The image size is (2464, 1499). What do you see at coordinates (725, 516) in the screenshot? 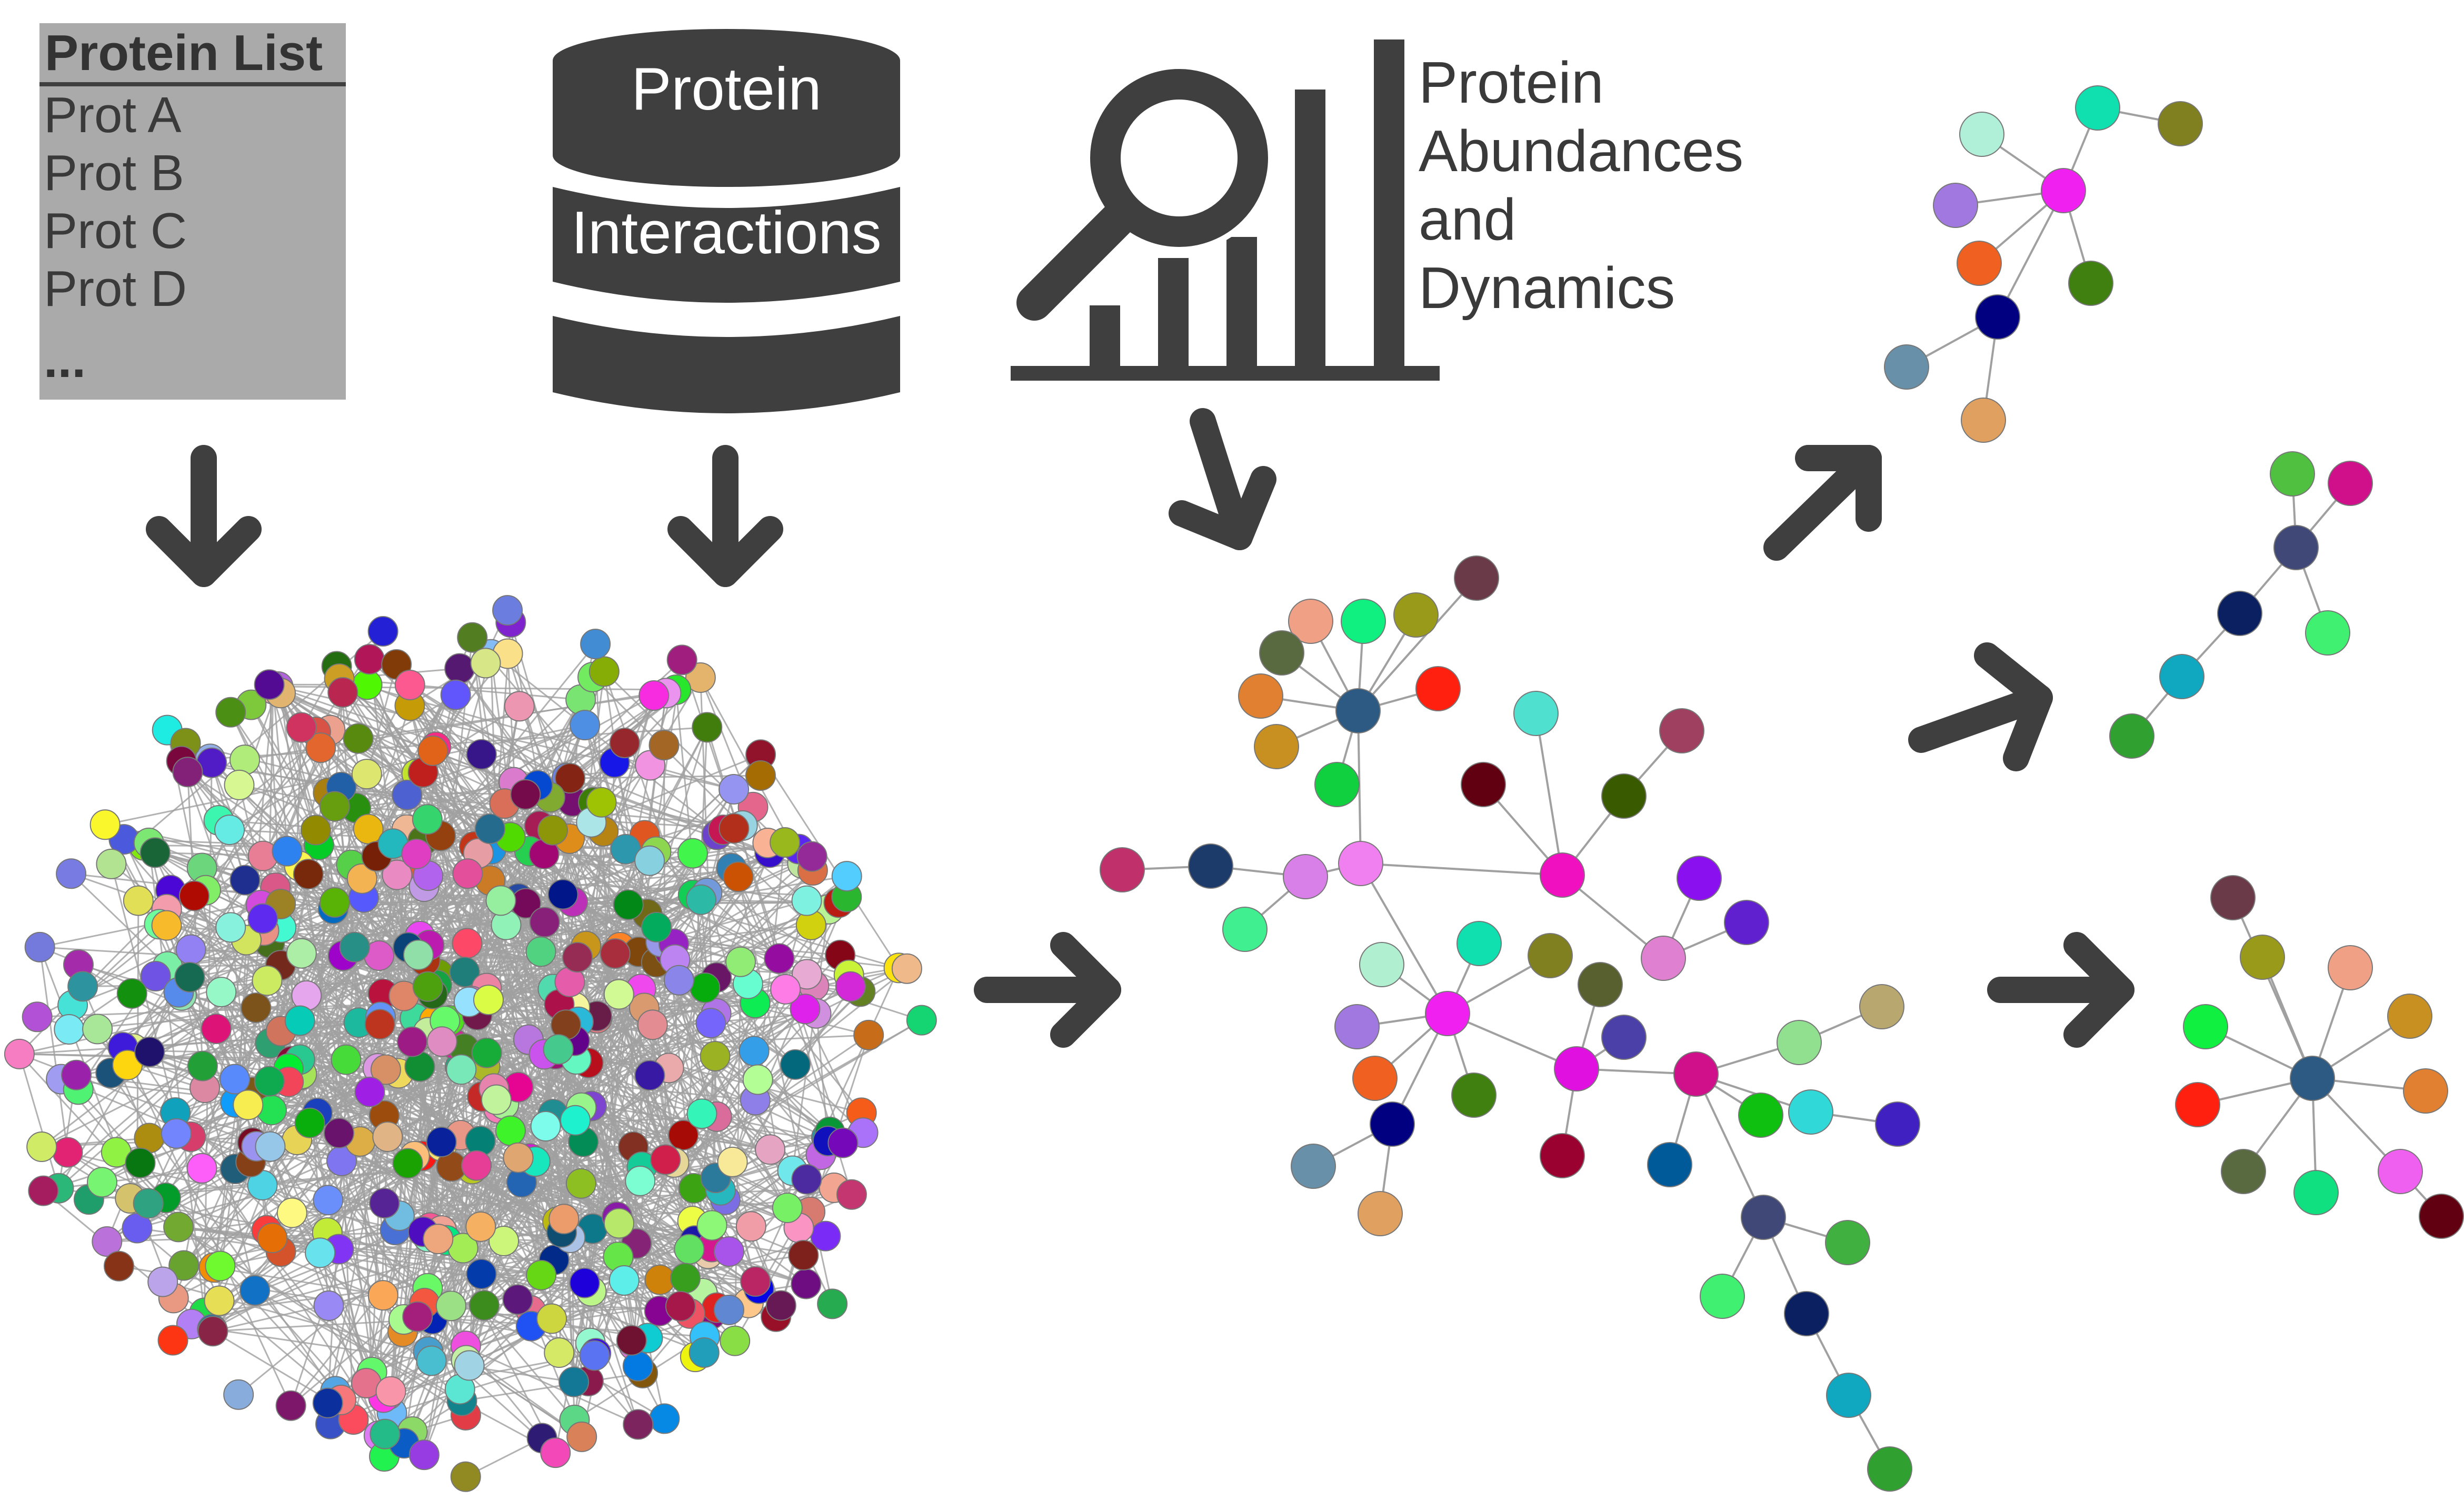
I see `arrow-down-icon` at bounding box center [725, 516].